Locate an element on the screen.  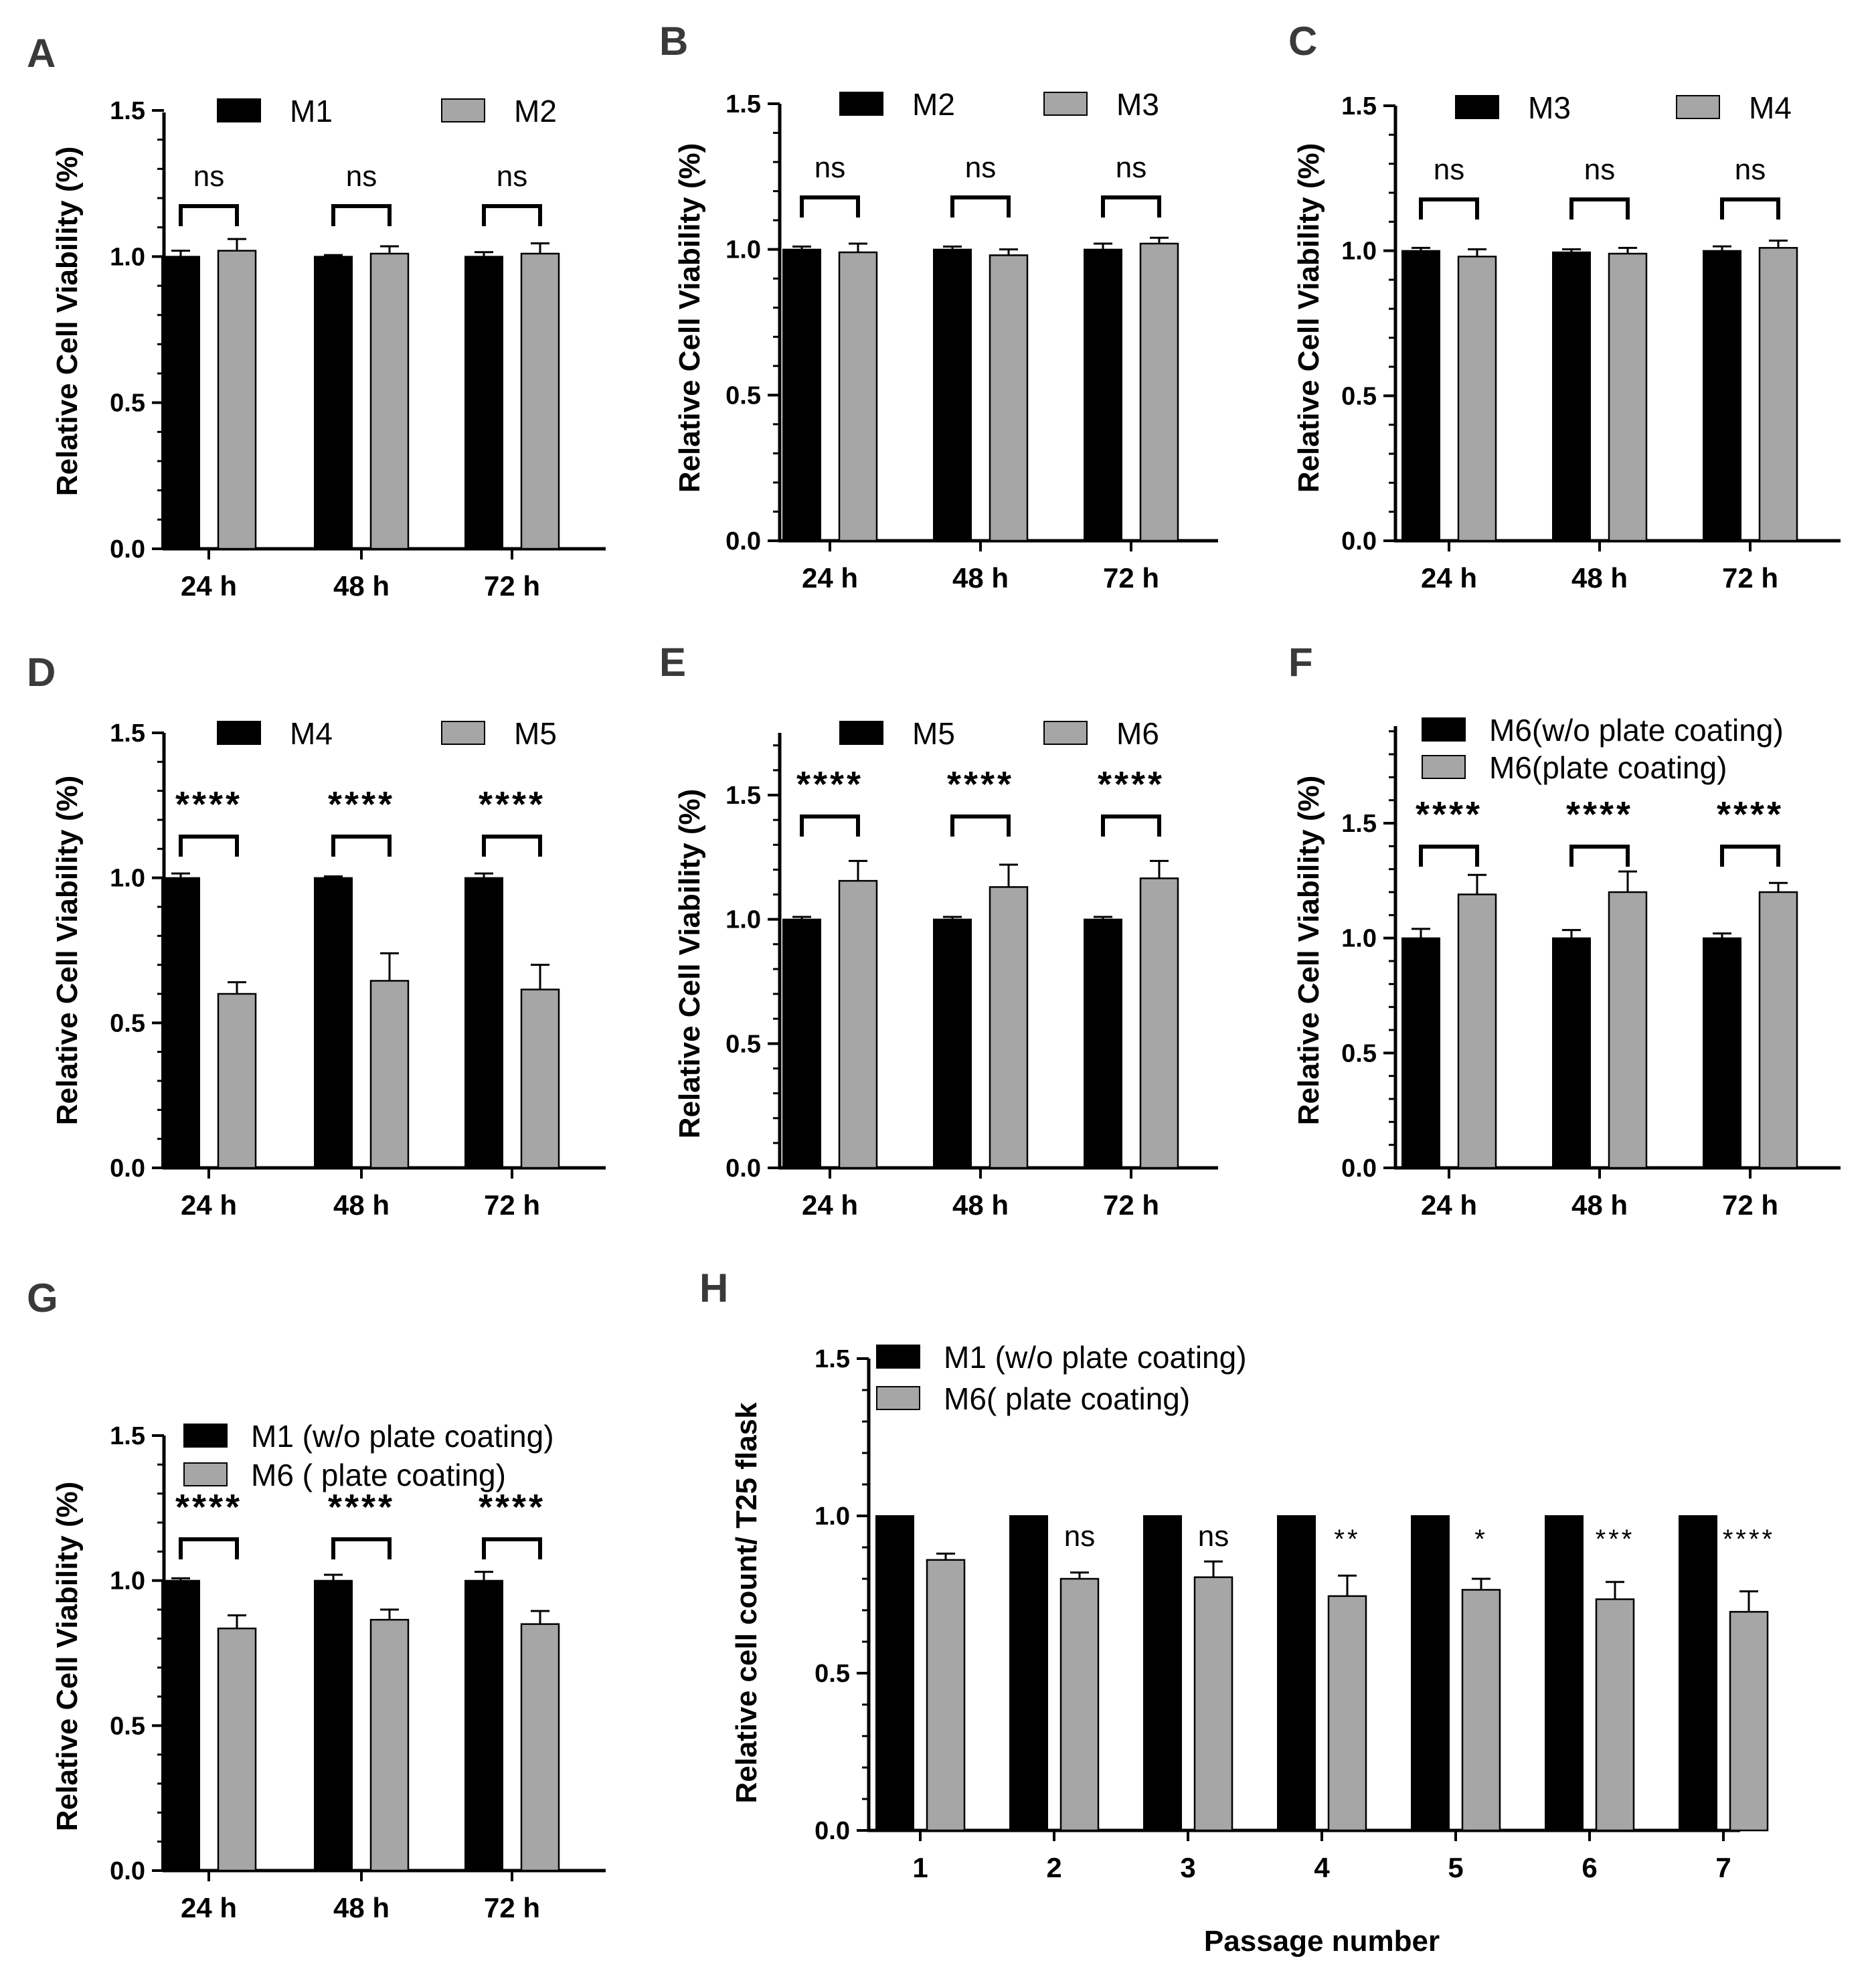
plot-area-b: 0.0 0.5 1.0 1.5 24 h ns 48 h ns 72 h ns M2 M3 is located at coordinates (972, 340).